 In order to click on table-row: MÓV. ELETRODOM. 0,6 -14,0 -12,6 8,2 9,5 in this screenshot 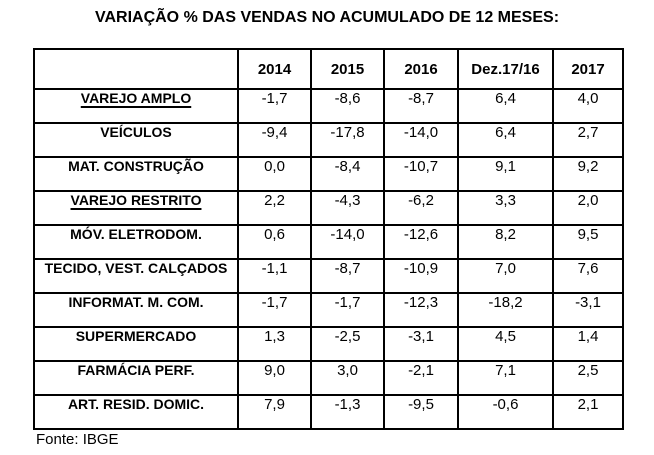, I will do `click(328, 242)`.